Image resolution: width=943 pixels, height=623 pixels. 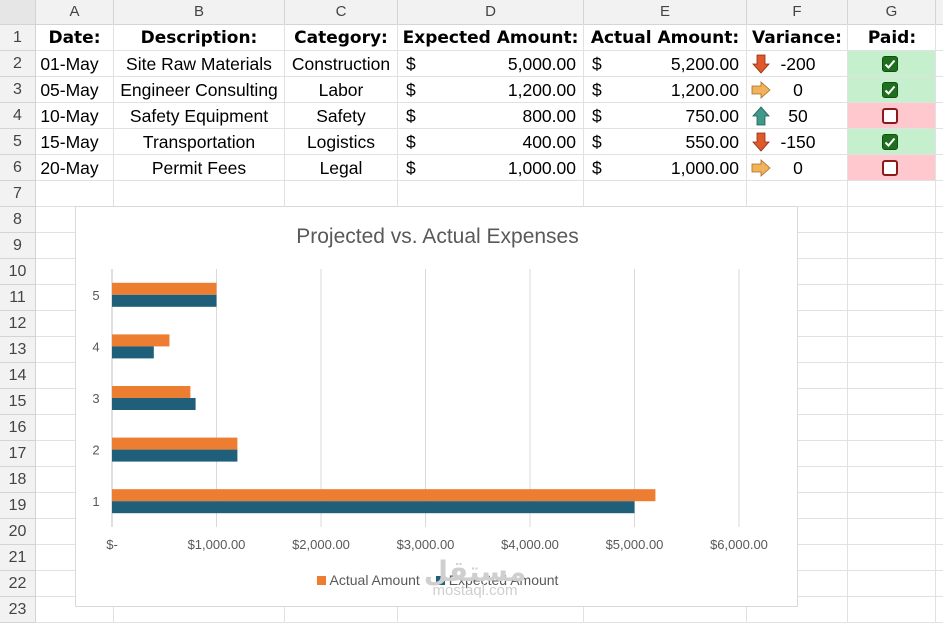 What do you see at coordinates (665, 12) in the screenshot?
I see `column-header-e: E` at bounding box center [665, 12].